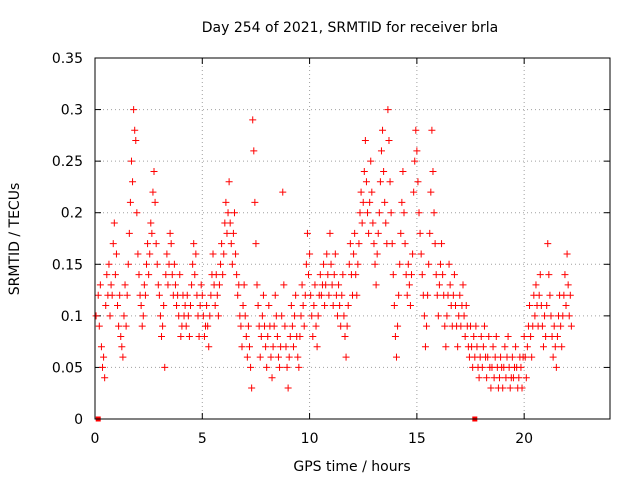 The height and width of the screenshot is (480, 640). Describe the element at coordinates (72, 317) in the screenshot. I see `y-tick-label: 0.1` at that location.